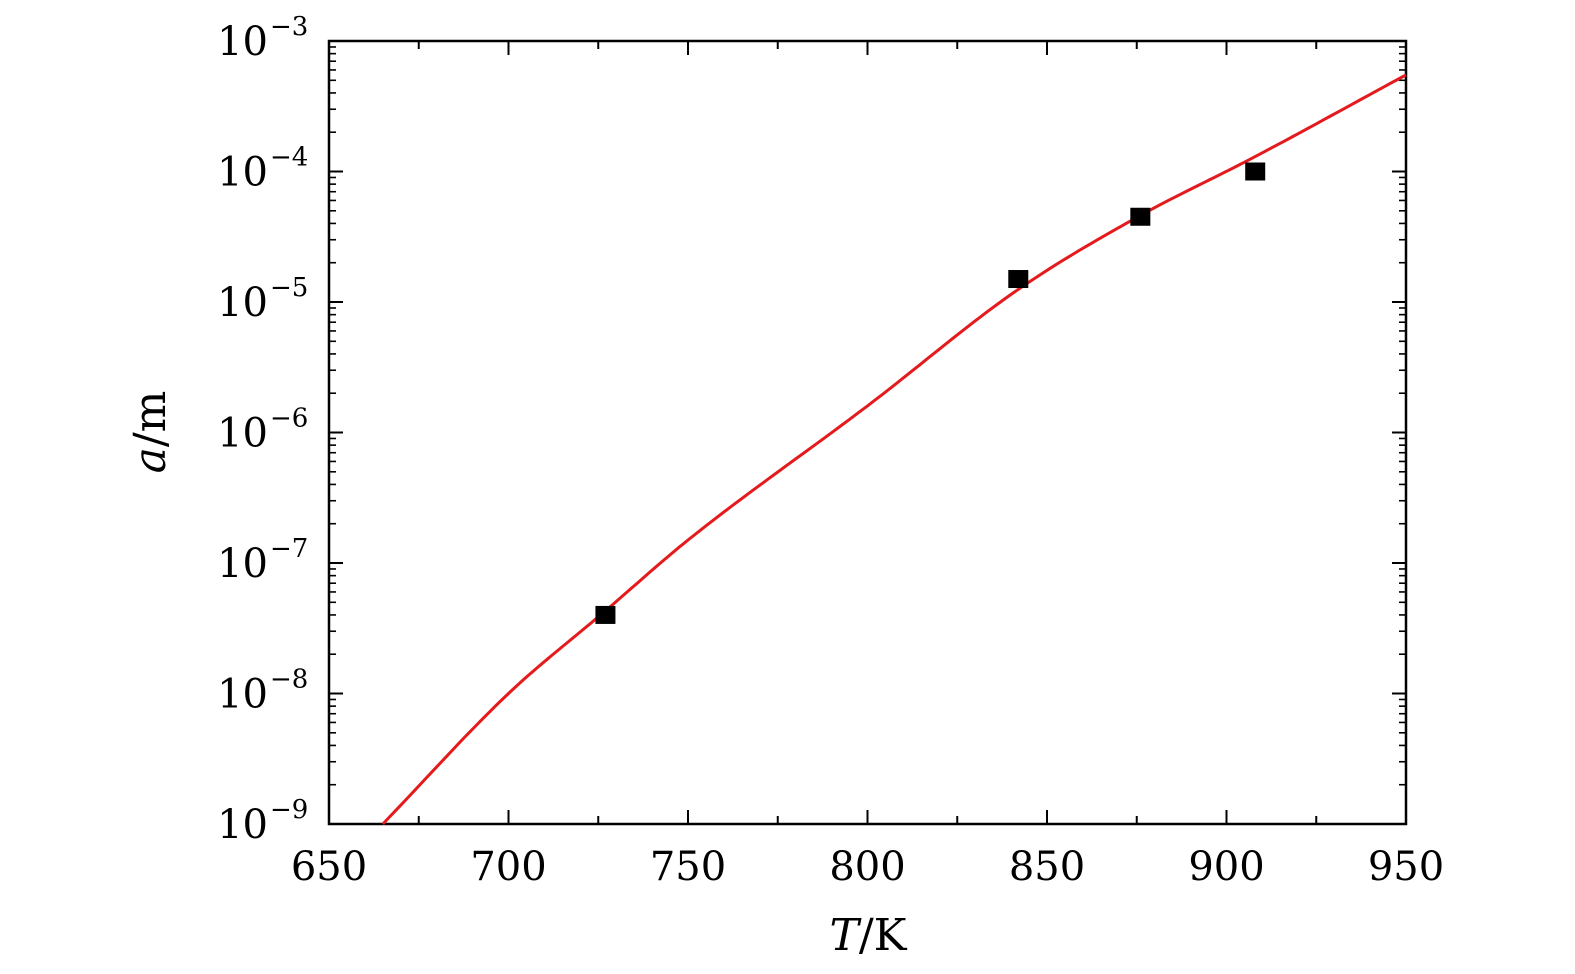  Describe the element at coordinates (845, 935) in the screenshot. I see `x-axis-label-var: T` at that location.